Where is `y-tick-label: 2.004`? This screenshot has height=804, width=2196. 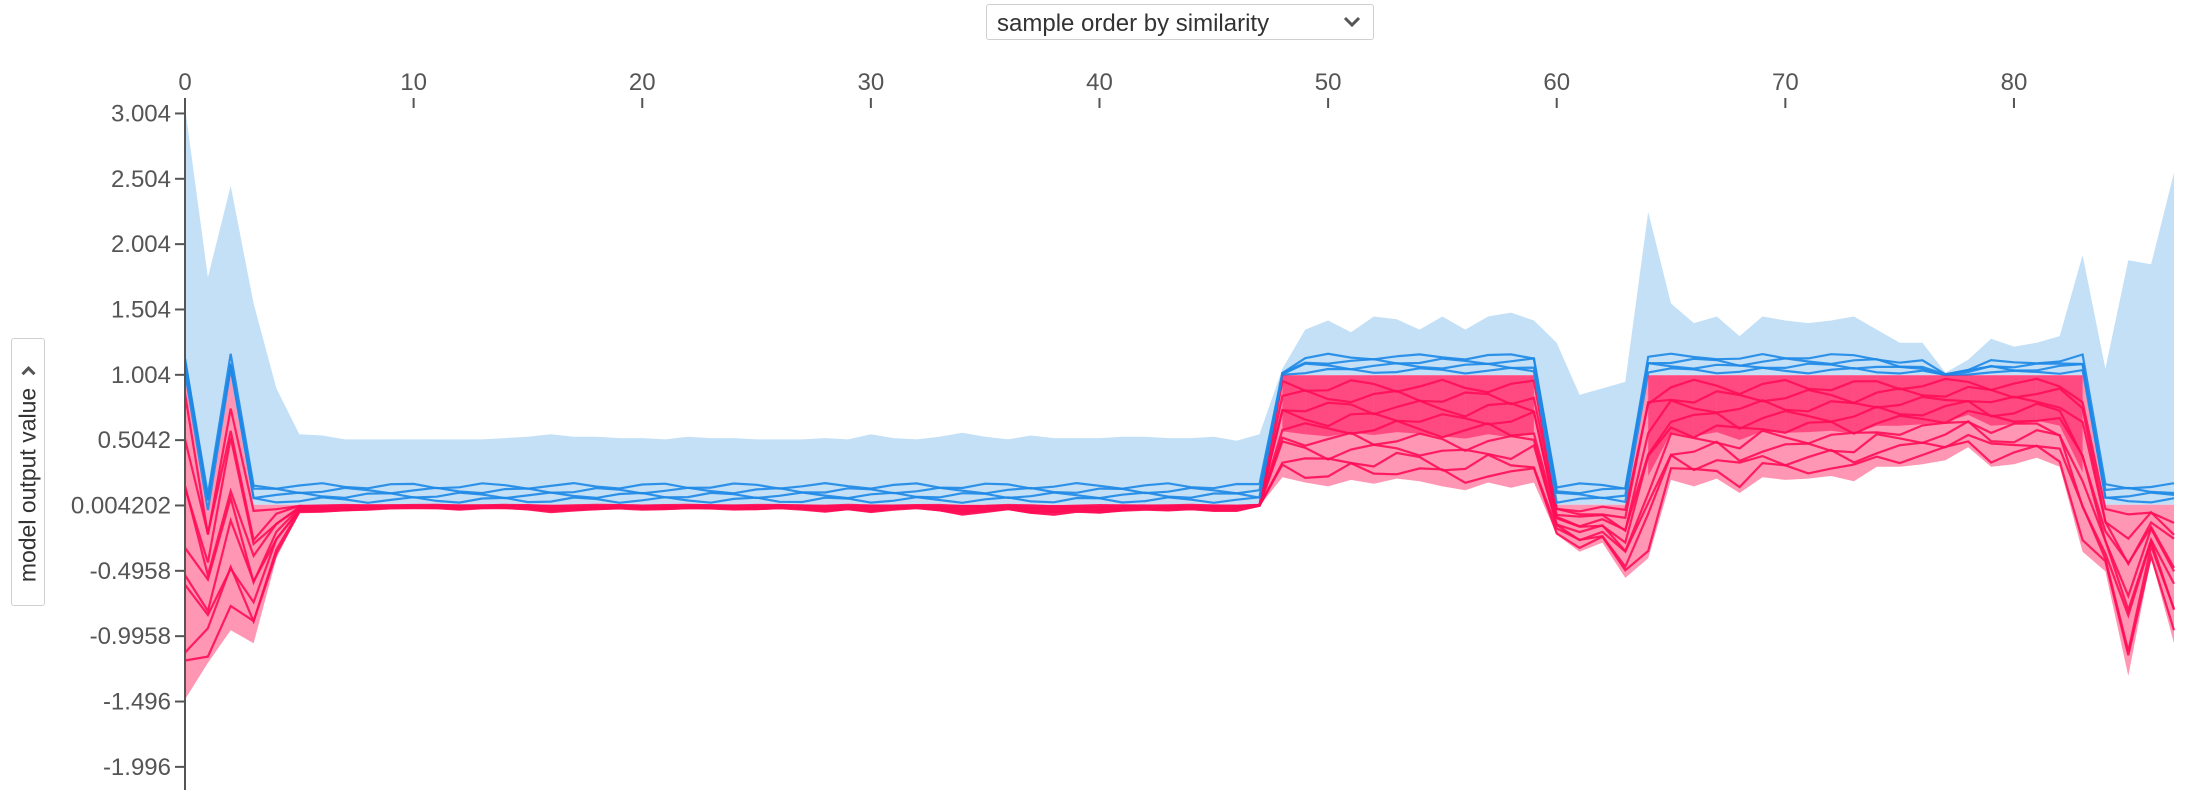
y-tick-label: 2.004 is located at coordinates (141, 244).